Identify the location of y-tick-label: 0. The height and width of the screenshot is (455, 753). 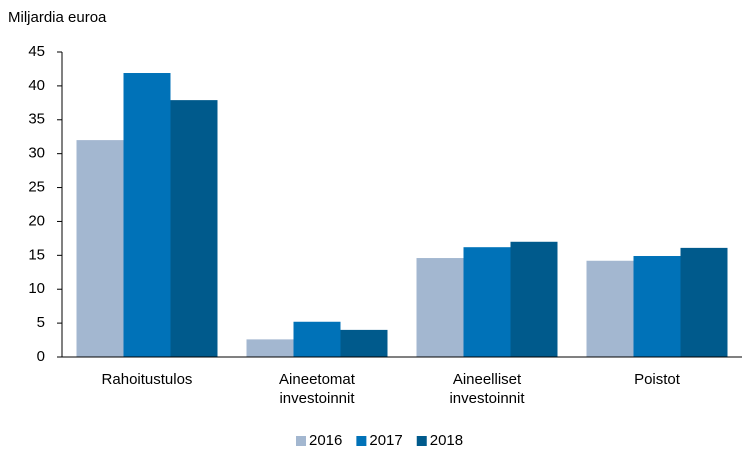
(41, 356).